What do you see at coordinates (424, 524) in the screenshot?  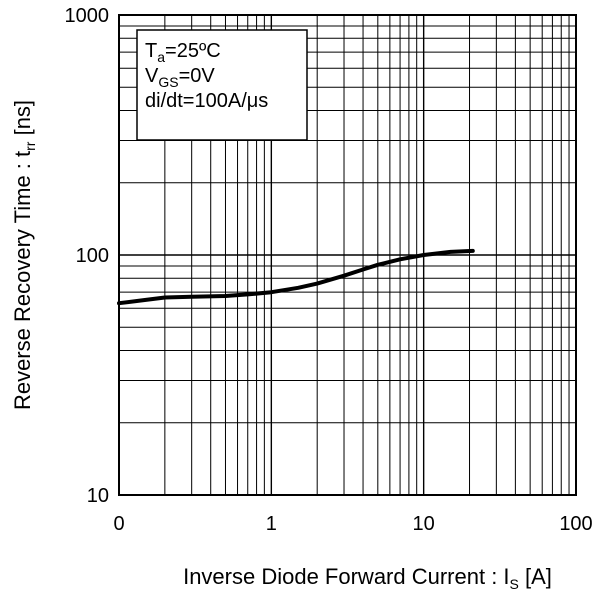 I see `x-tick-label: 10` at bounding box center [424, 524].